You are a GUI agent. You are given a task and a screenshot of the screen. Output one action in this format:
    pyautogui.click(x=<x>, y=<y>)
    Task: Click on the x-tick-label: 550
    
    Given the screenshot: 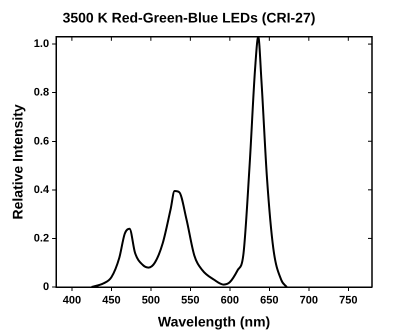 What is the action you would take?
    pyautogui.click(x=190, y=300)
    